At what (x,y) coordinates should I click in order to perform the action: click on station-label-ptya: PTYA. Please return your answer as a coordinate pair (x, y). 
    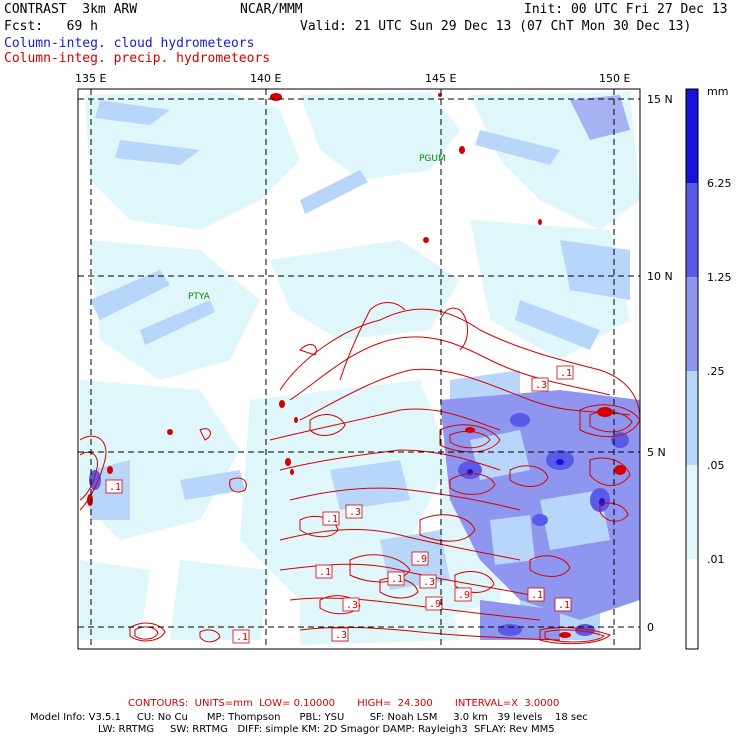
    Looking at the image, I should click on (199, 297).